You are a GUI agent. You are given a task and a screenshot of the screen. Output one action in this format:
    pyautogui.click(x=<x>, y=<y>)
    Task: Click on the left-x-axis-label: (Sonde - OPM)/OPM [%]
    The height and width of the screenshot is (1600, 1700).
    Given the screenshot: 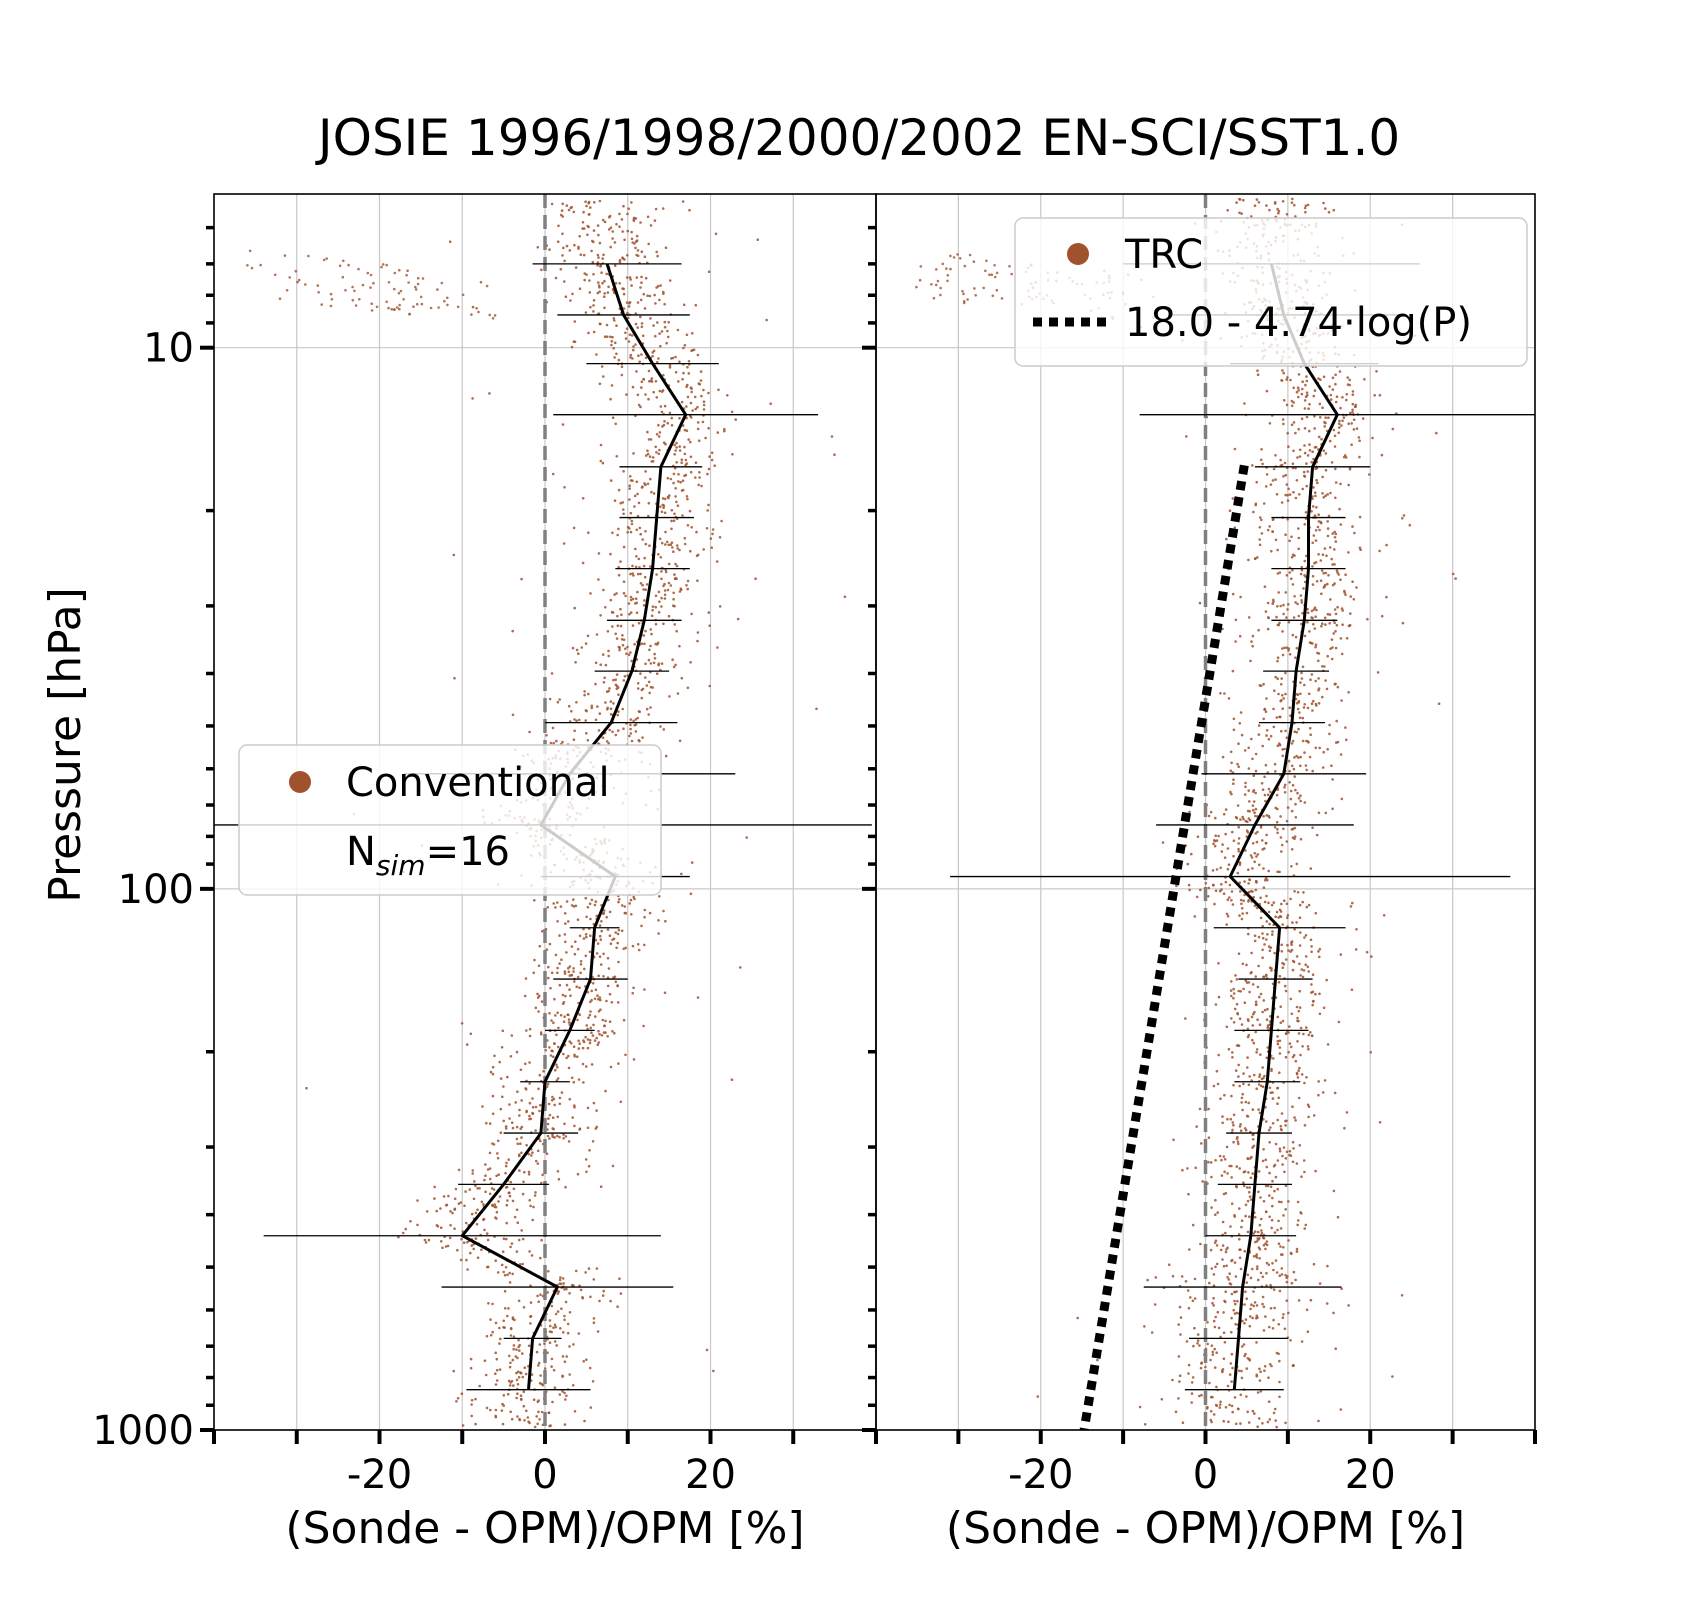 What is the action you would take?
    pyautogui.click(x=544, y=1528)
    